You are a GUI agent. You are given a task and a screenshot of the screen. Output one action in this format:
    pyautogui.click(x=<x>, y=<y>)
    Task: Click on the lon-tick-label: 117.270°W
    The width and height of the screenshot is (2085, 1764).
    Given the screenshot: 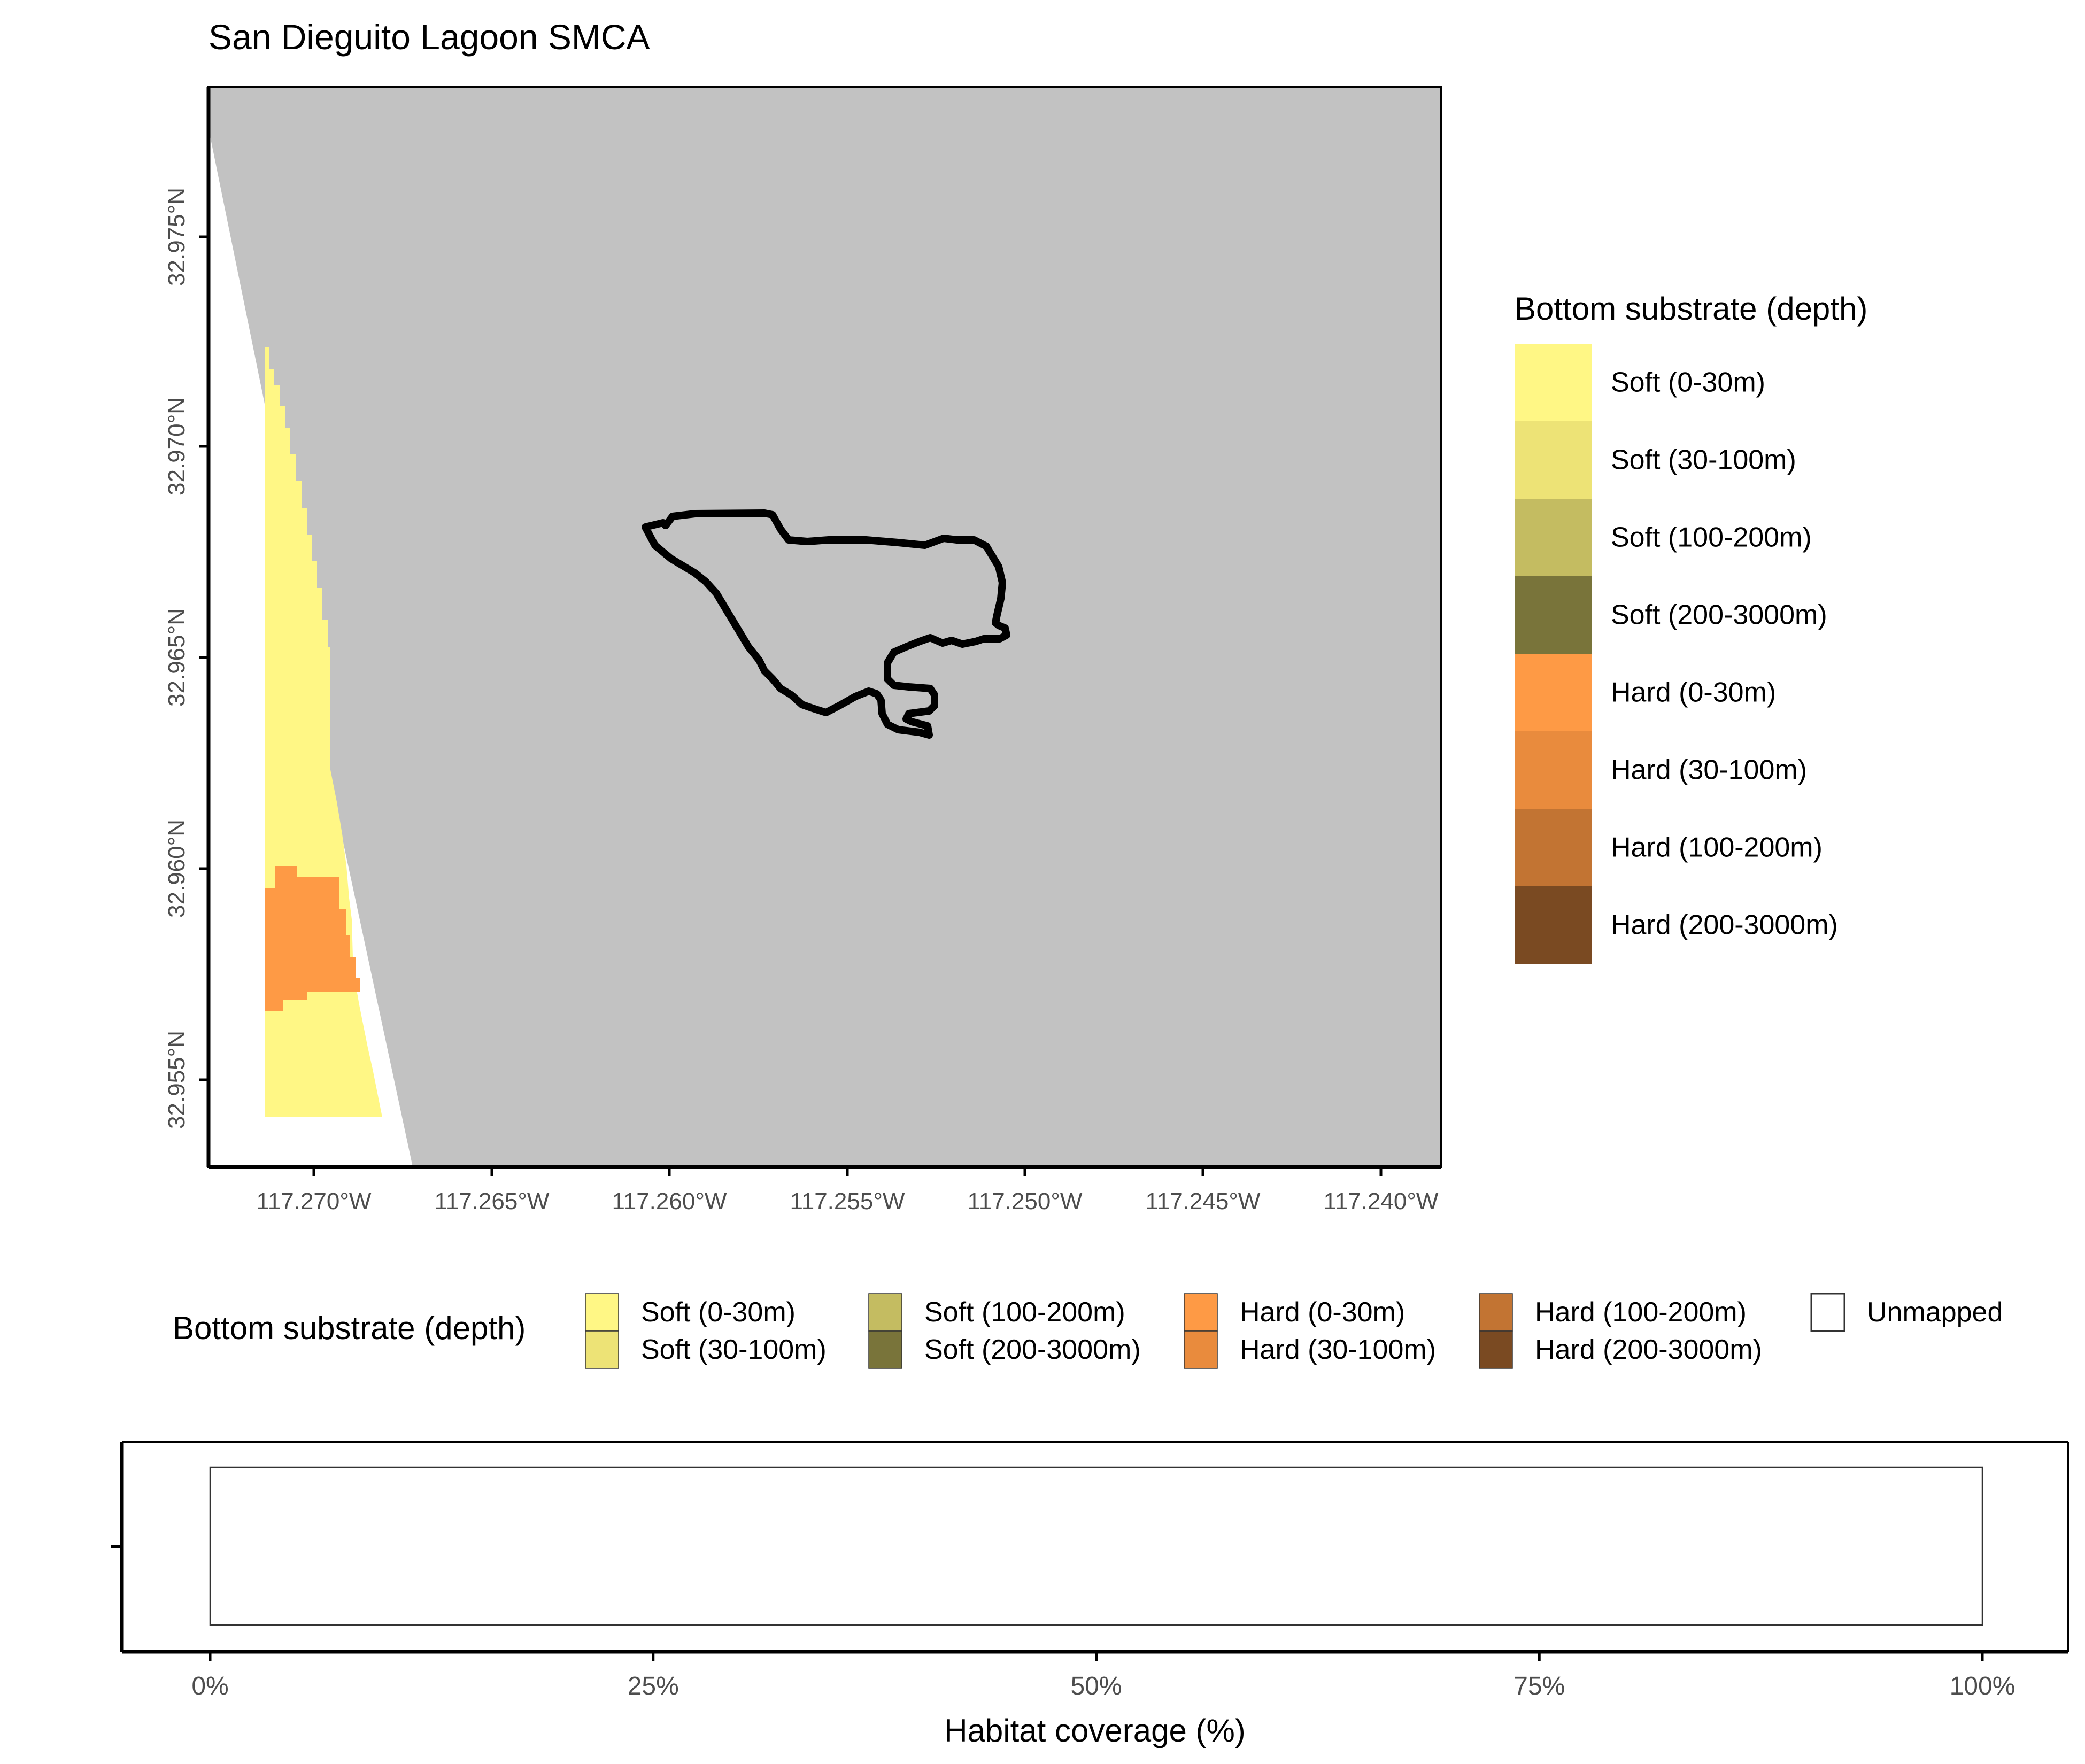 What is the action you would take?
    pyautogui.click(x=314, y=1201)
    